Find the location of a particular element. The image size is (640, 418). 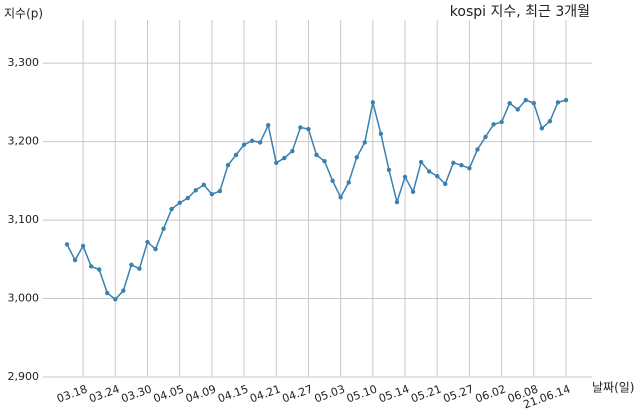

x-tick-label: 05.10 is located at coordinates (362, 393).